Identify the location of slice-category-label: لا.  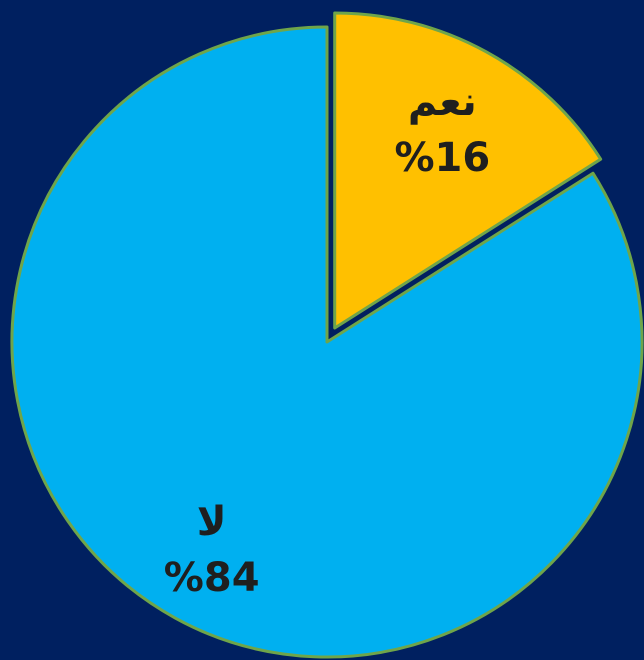
(212, 522).